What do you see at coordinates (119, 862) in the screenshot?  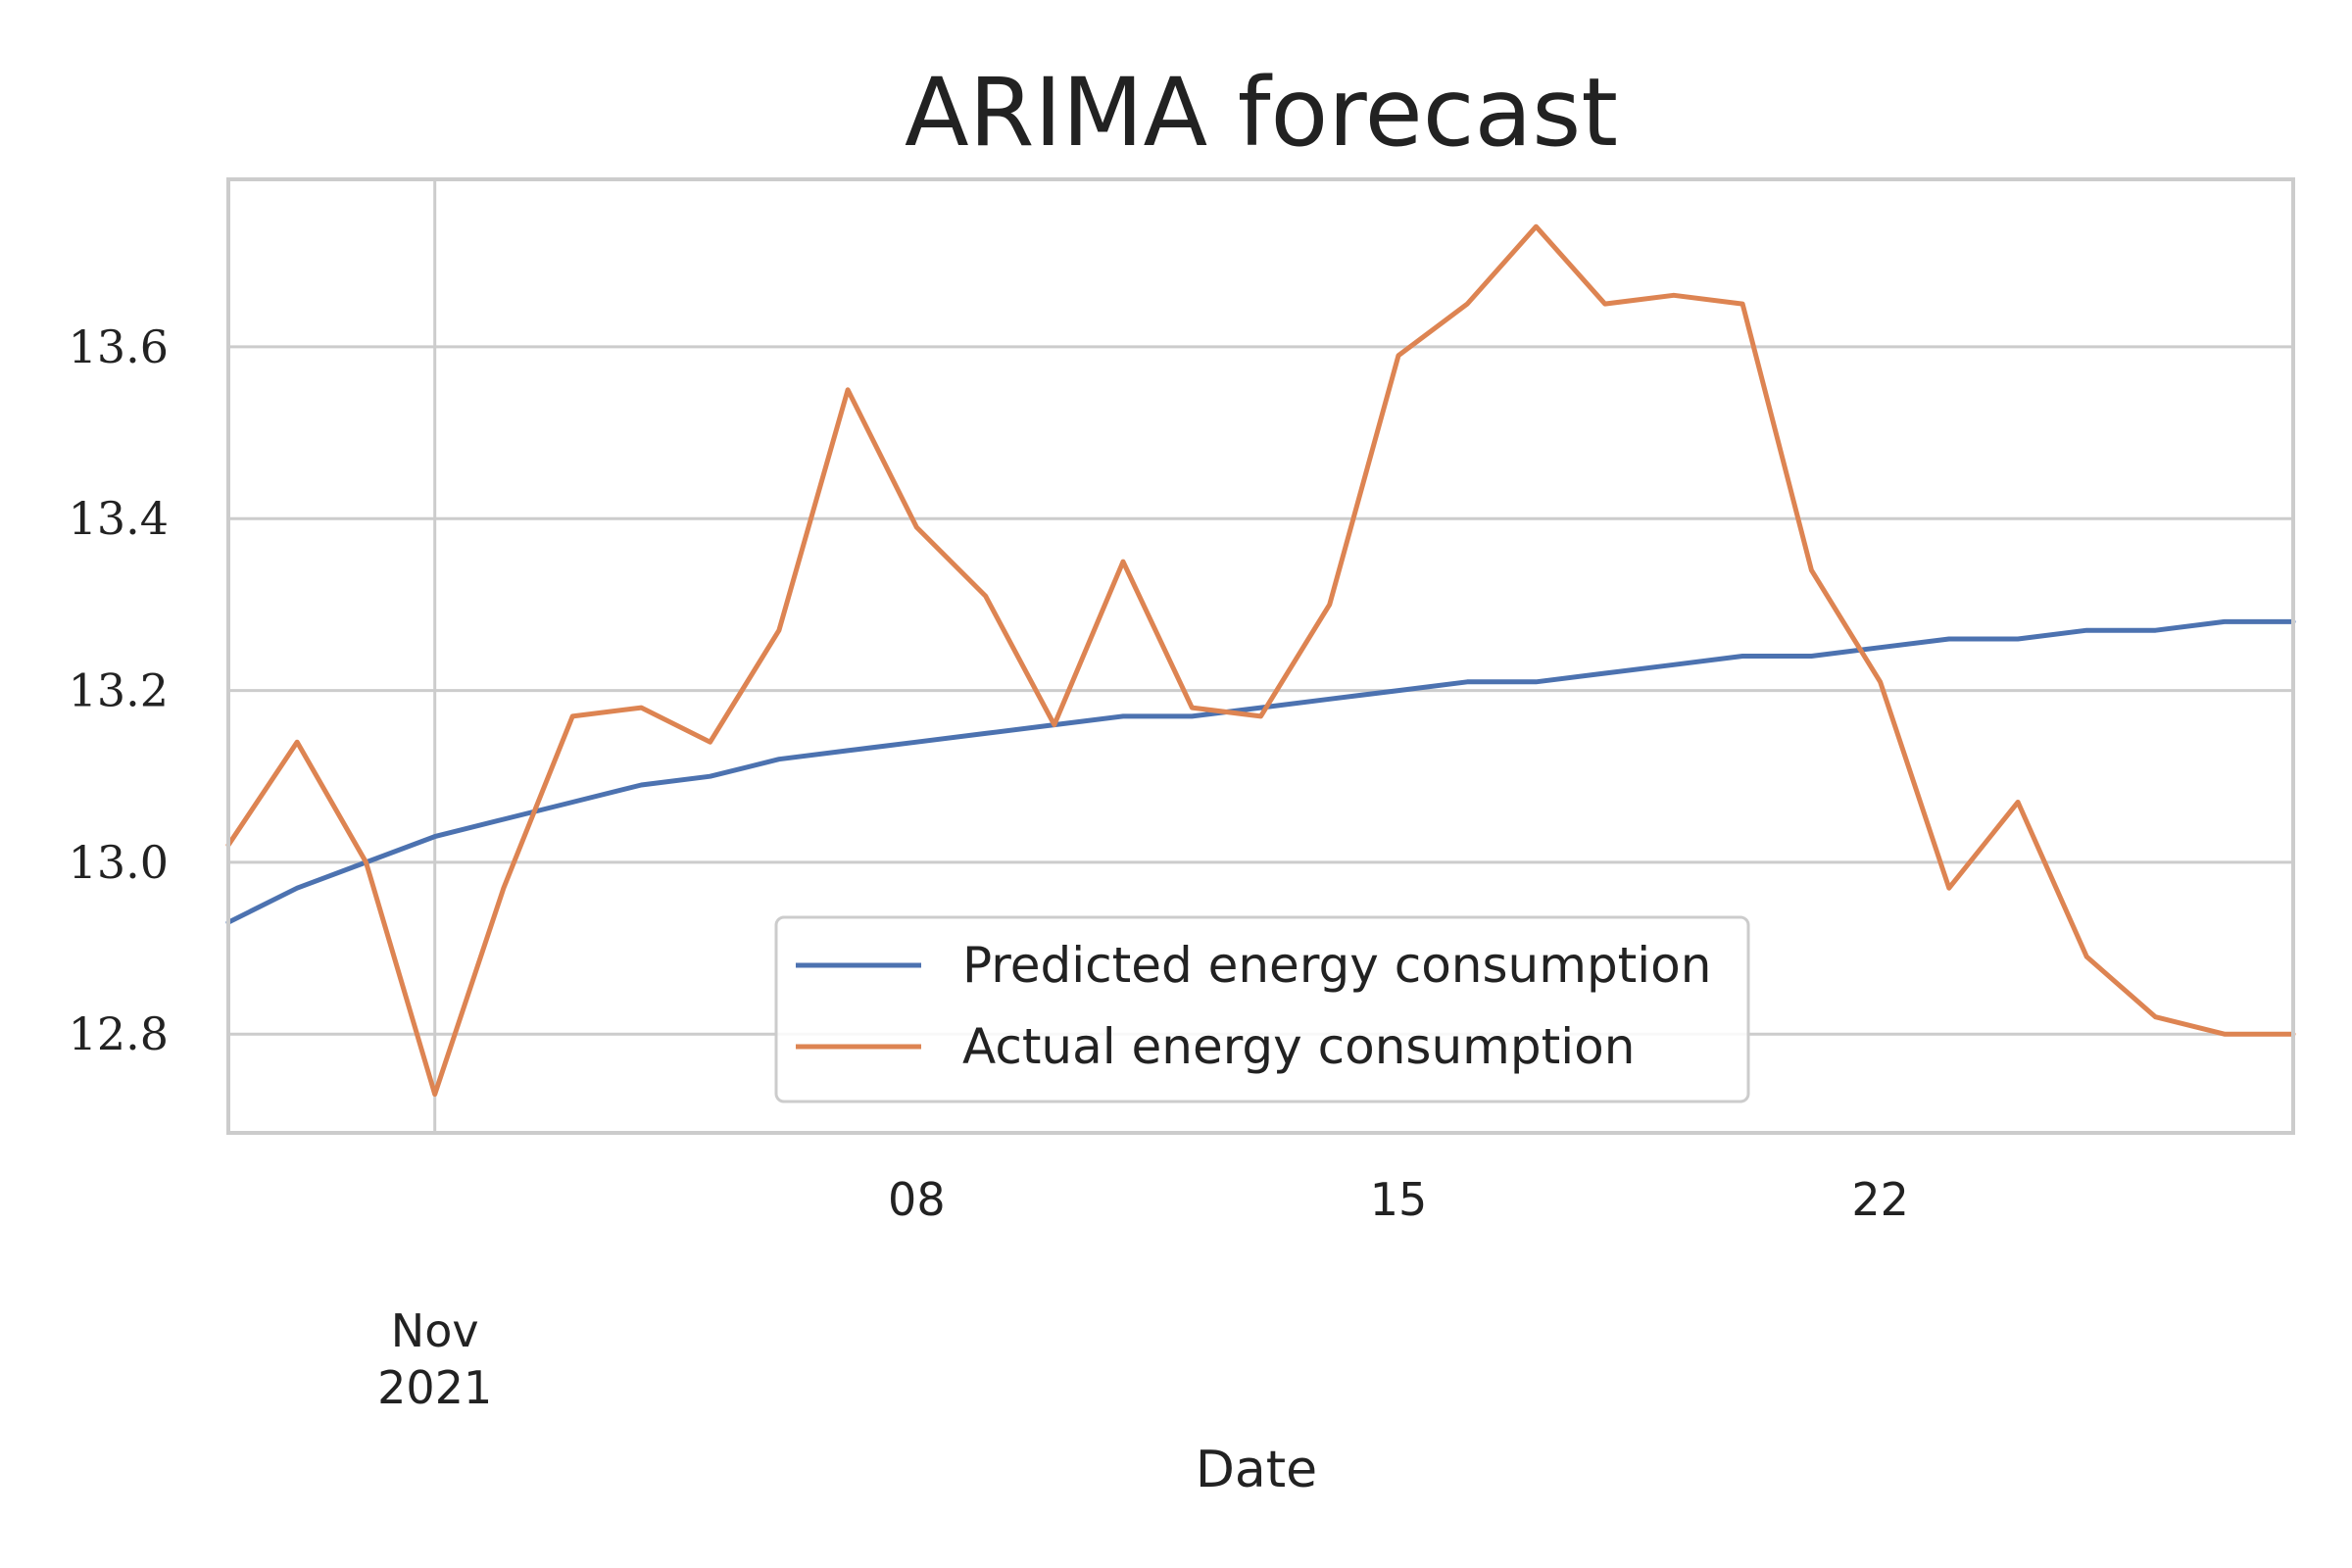 I see `y-tick-label: 13.0` at bounding box center [119, 862].